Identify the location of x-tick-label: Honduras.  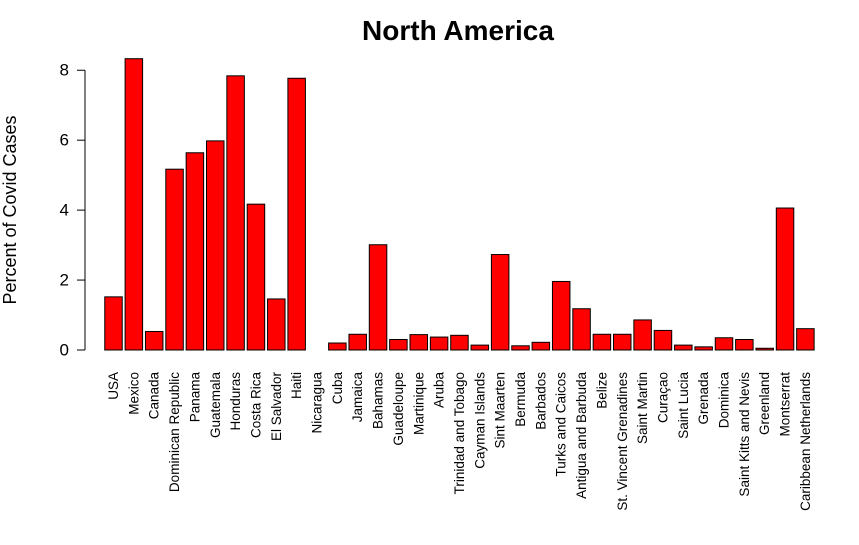
(235, 401).